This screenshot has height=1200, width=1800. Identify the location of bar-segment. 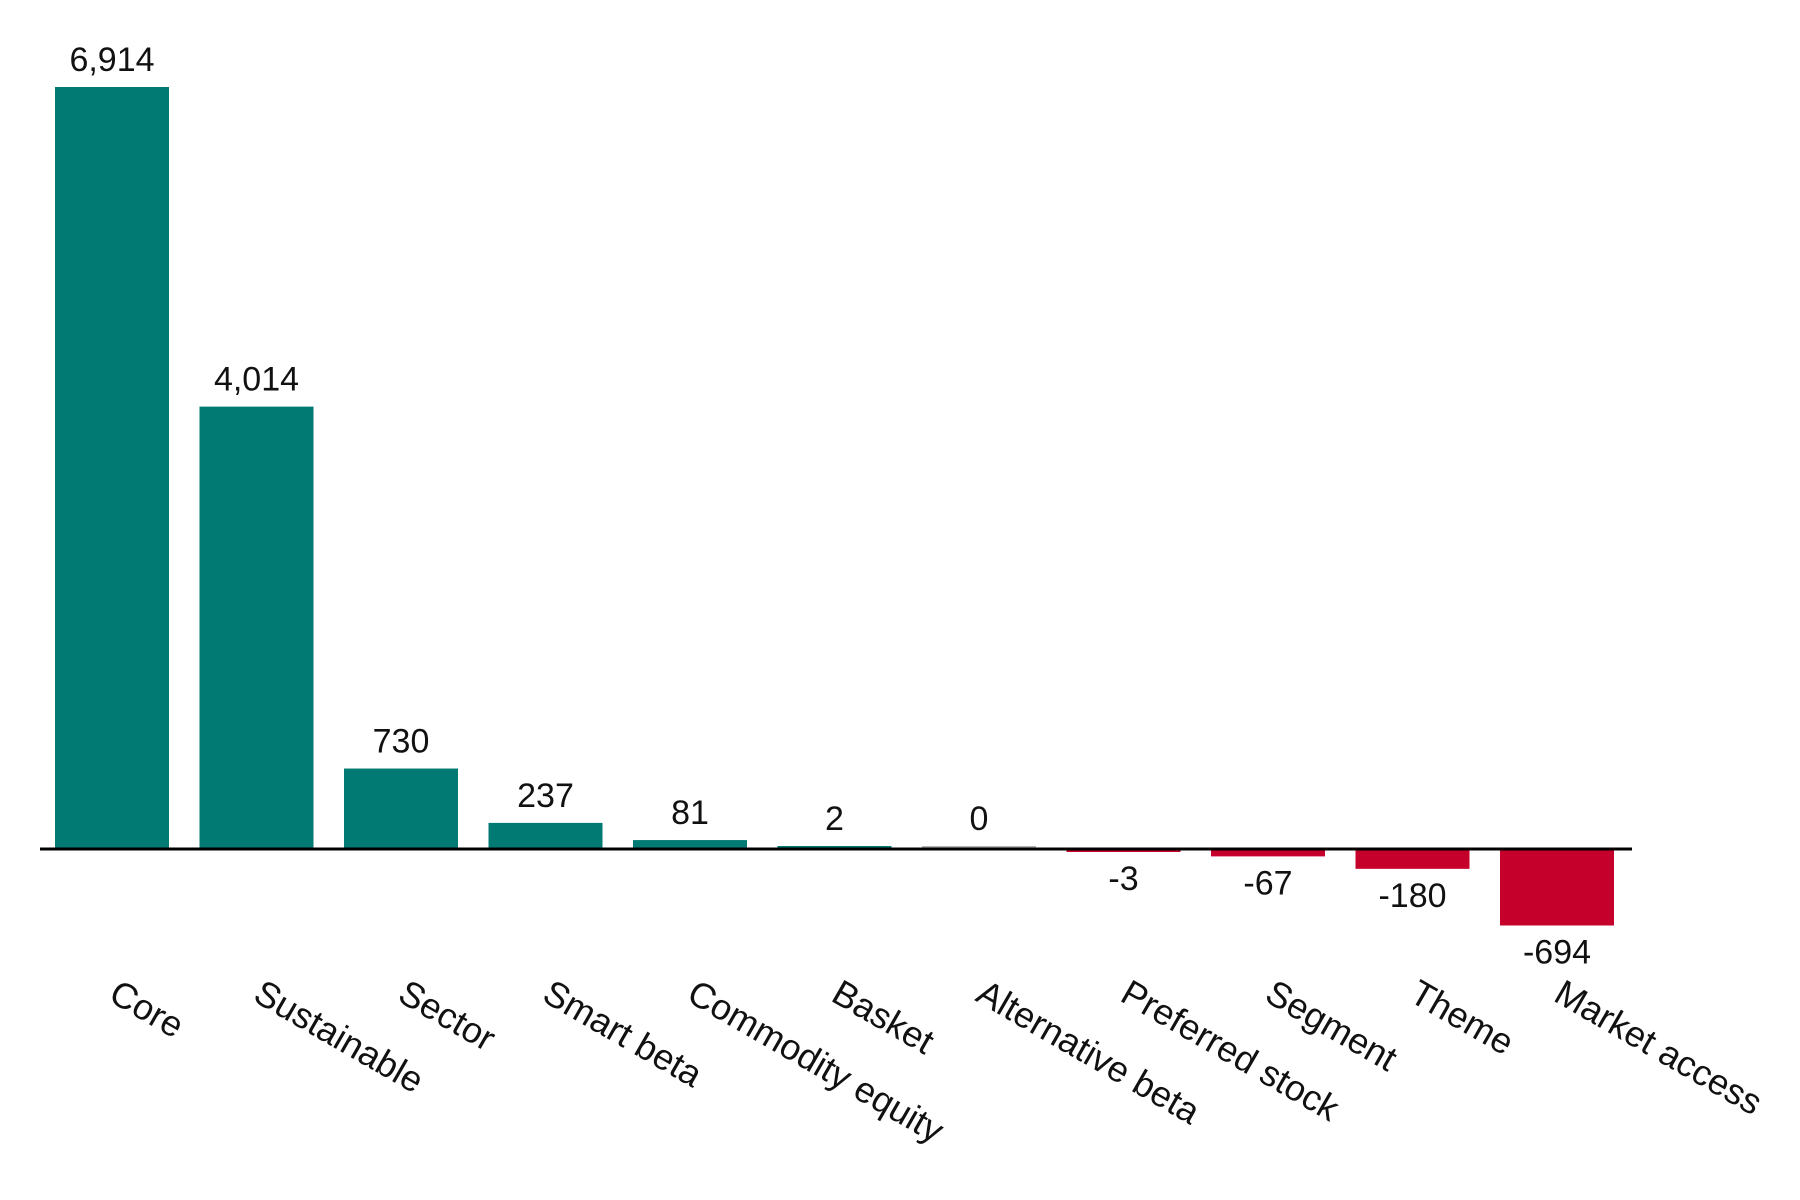
(1268, 853).